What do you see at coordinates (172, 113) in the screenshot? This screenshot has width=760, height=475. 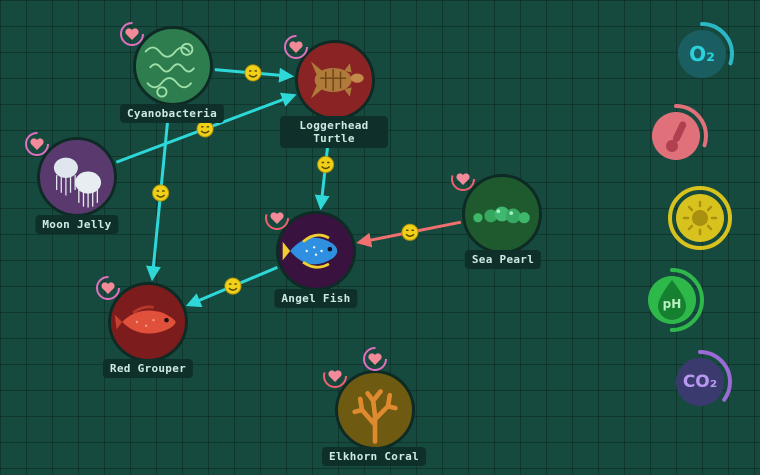 I see `species-label: Cyanobacteria` at bounding box center [172, 113].